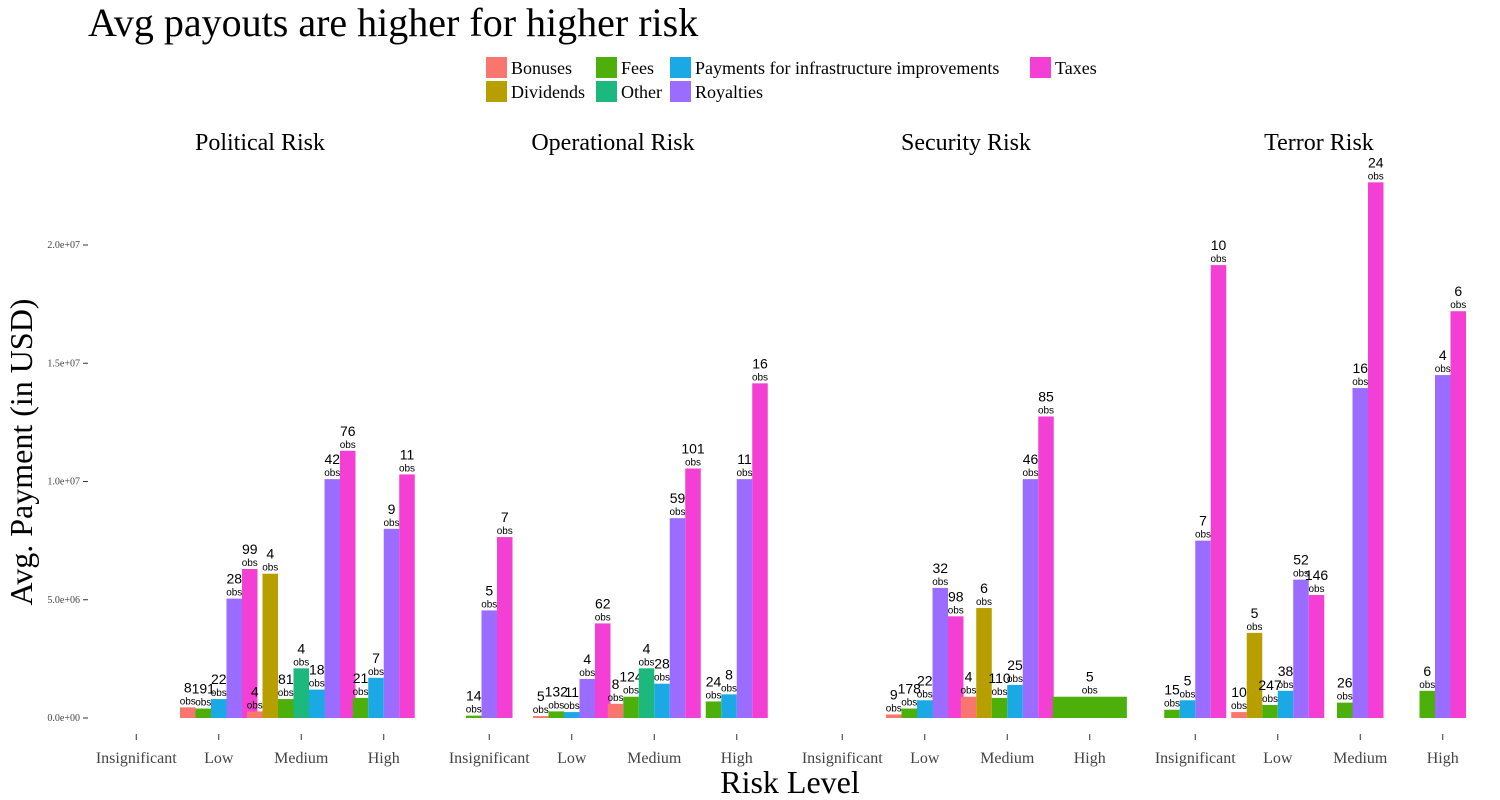 The width and height of the screenshot is (1500, 800). Describe the element at coordinates (940, 568) in the screenshot. I see `obs-count-label: 32` at that location.